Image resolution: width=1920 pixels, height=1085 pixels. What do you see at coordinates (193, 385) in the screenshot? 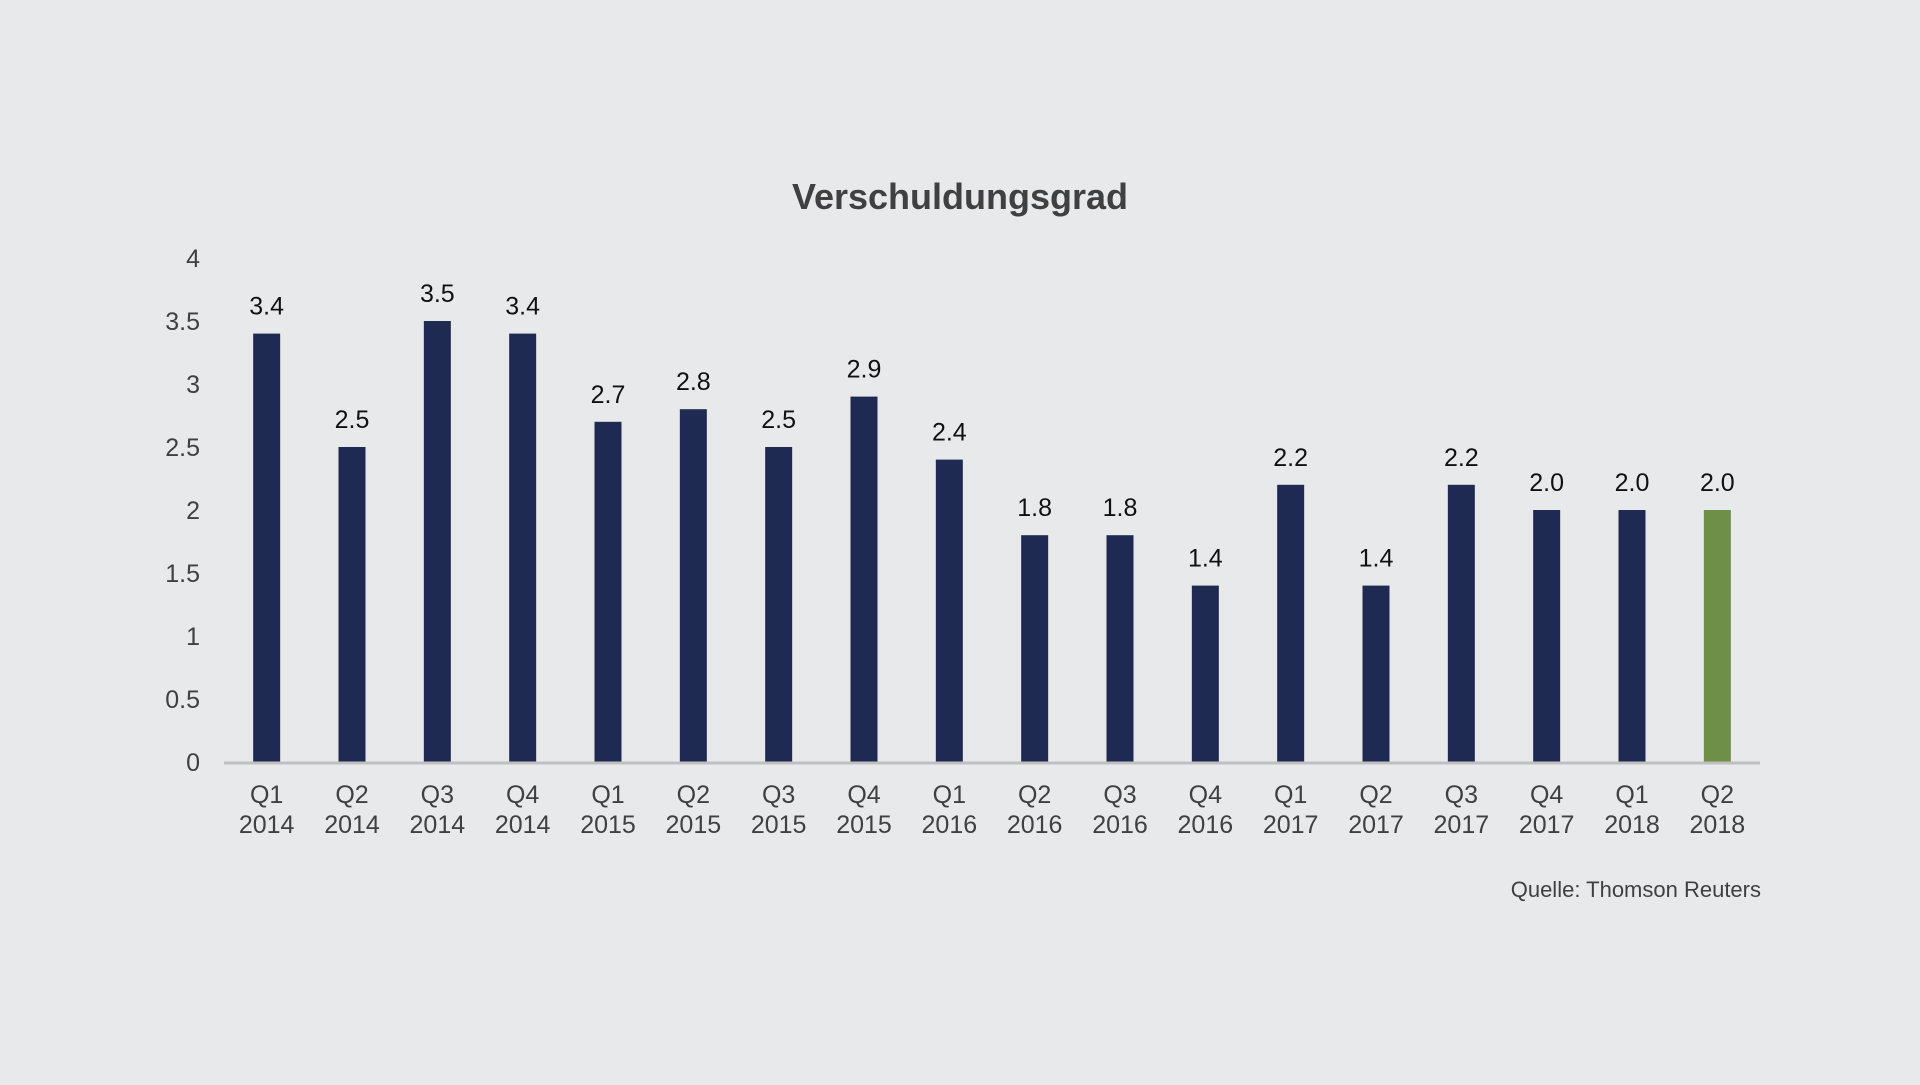
I see `y-tick-label: 3` at bounding box center [193, 385].